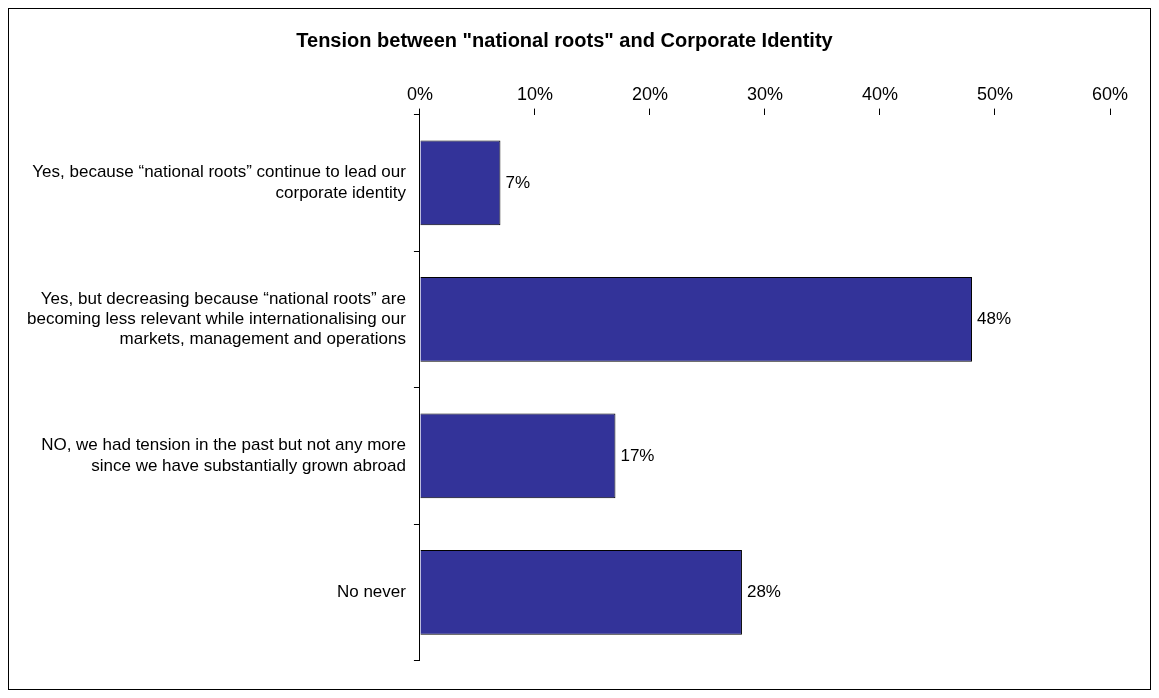 This screenshot has height=698, width=1159. What do you see at coordinates (419, 93) in the screenshot?
I see `x-tick-label: 0%` at bounding box center [419, 93].